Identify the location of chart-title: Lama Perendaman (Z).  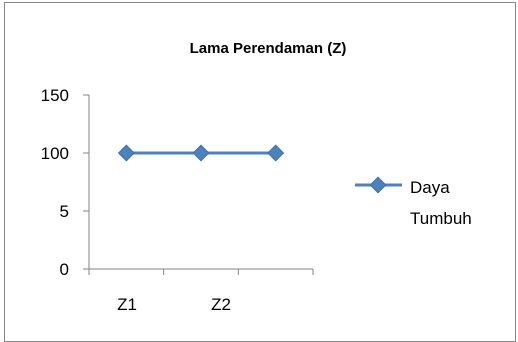
(268, 48).